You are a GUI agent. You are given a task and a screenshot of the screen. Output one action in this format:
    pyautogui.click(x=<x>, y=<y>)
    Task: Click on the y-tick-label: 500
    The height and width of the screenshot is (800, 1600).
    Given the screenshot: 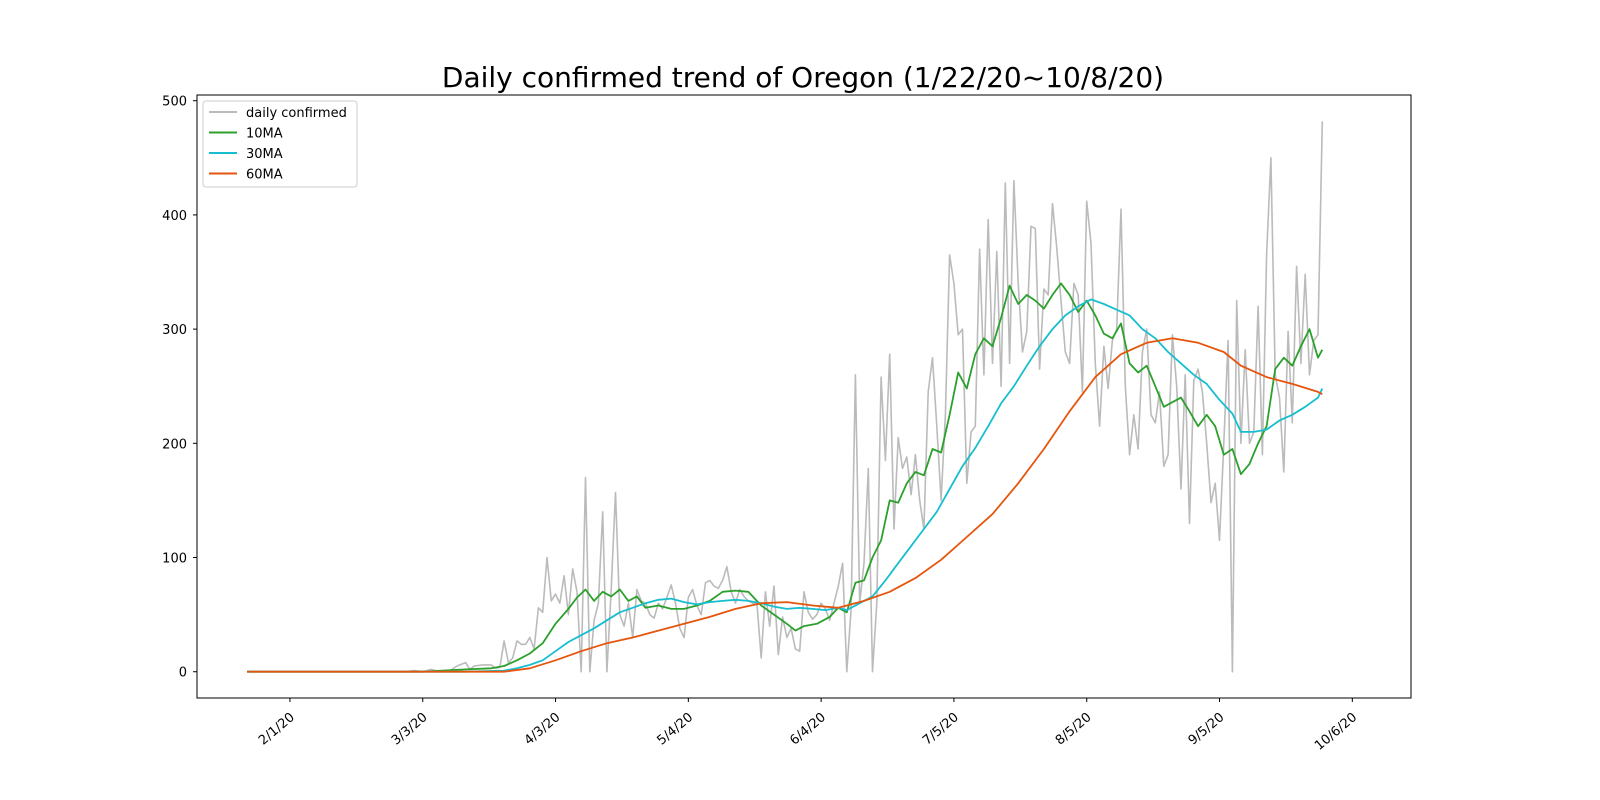 What is the action you would take?
    pyautogui.click(x=174, y=102)
    